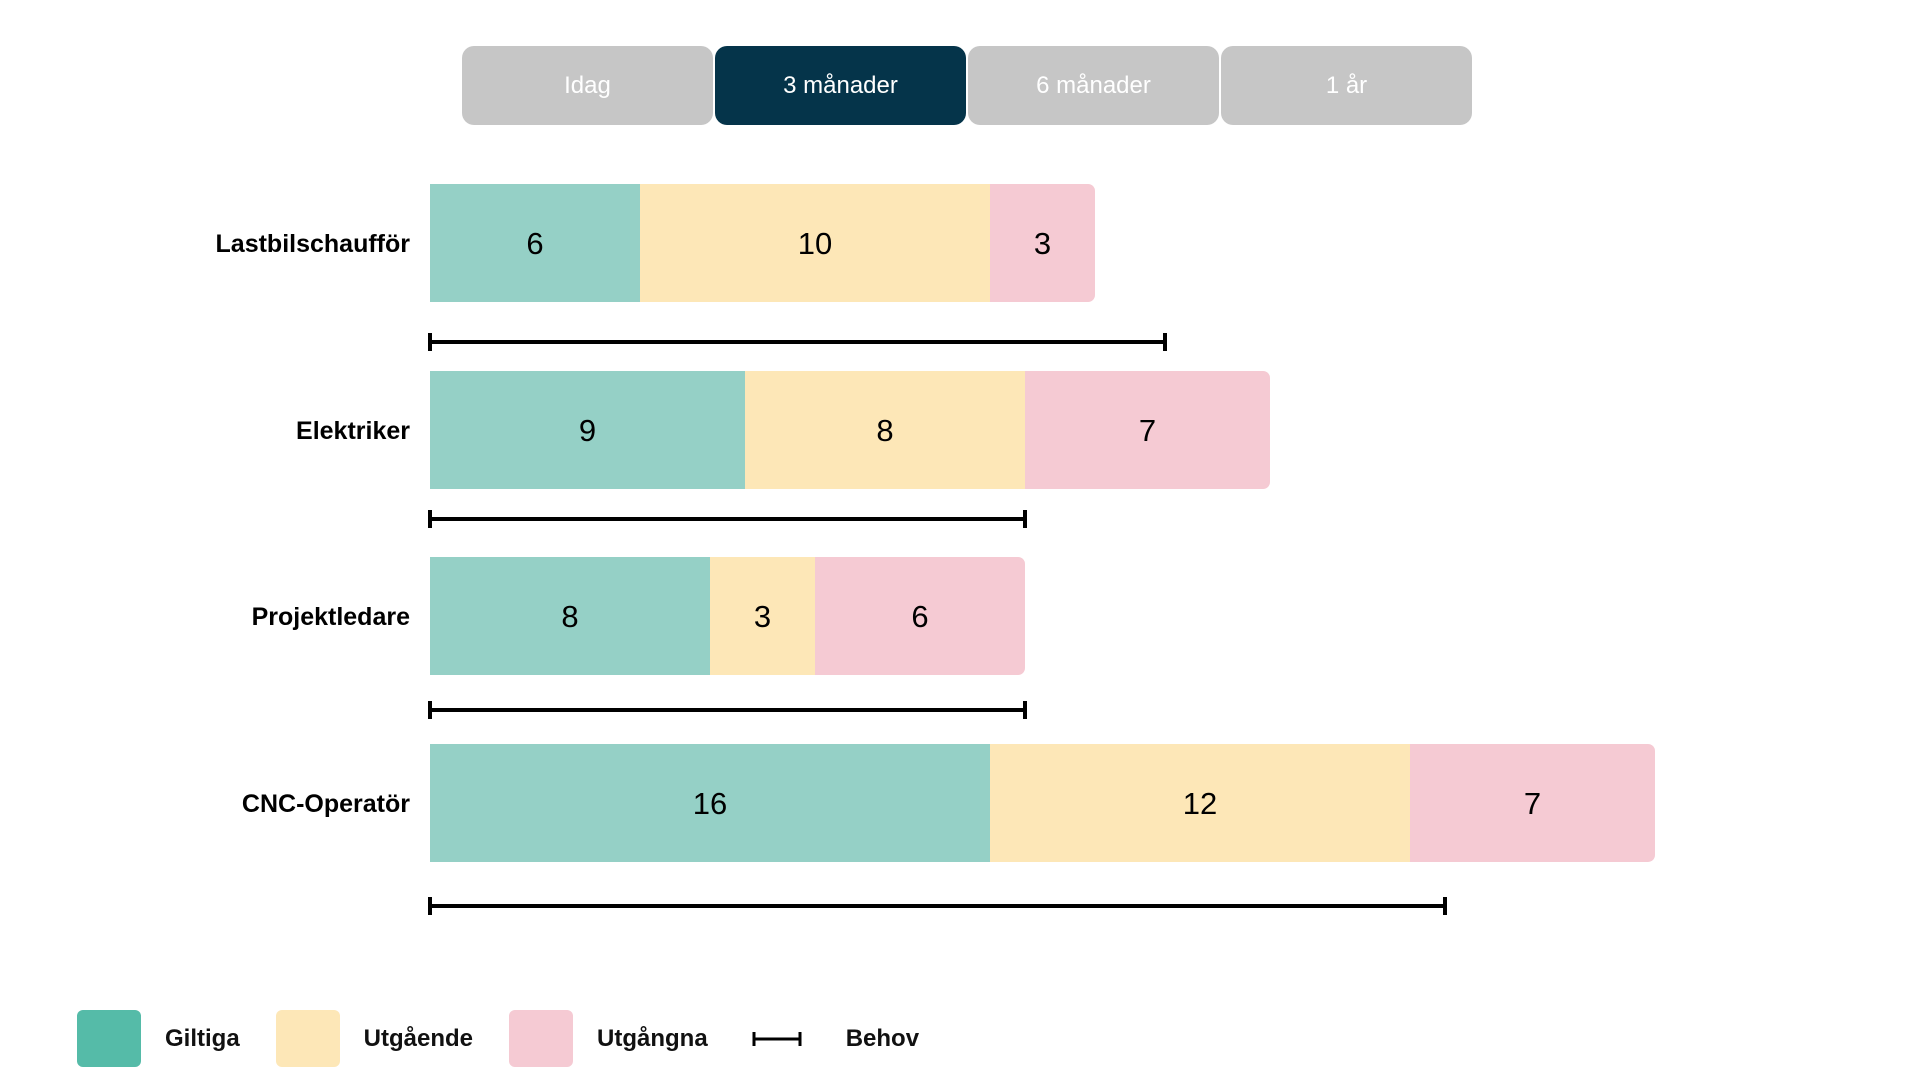  I want to click on behov-line-icon, so click(777, 1038).